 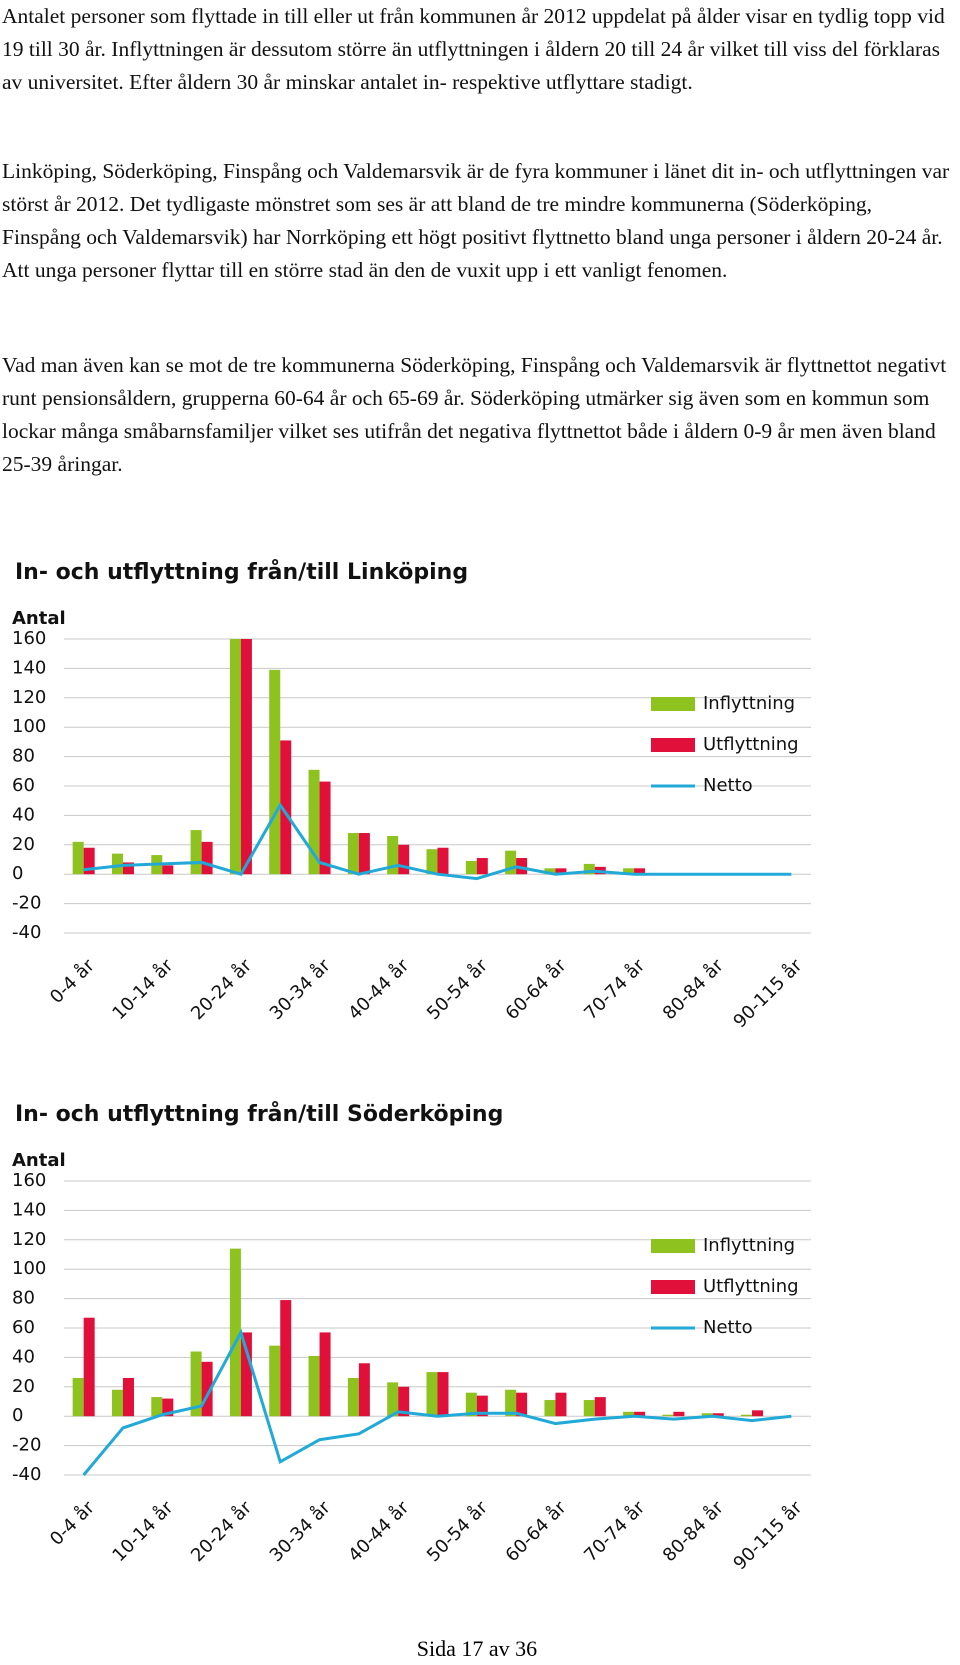 What do you see at coordinates (23, 1386) in the screenshot?
I see `y-tick-label: 20` at bounding box center [23, 1386].